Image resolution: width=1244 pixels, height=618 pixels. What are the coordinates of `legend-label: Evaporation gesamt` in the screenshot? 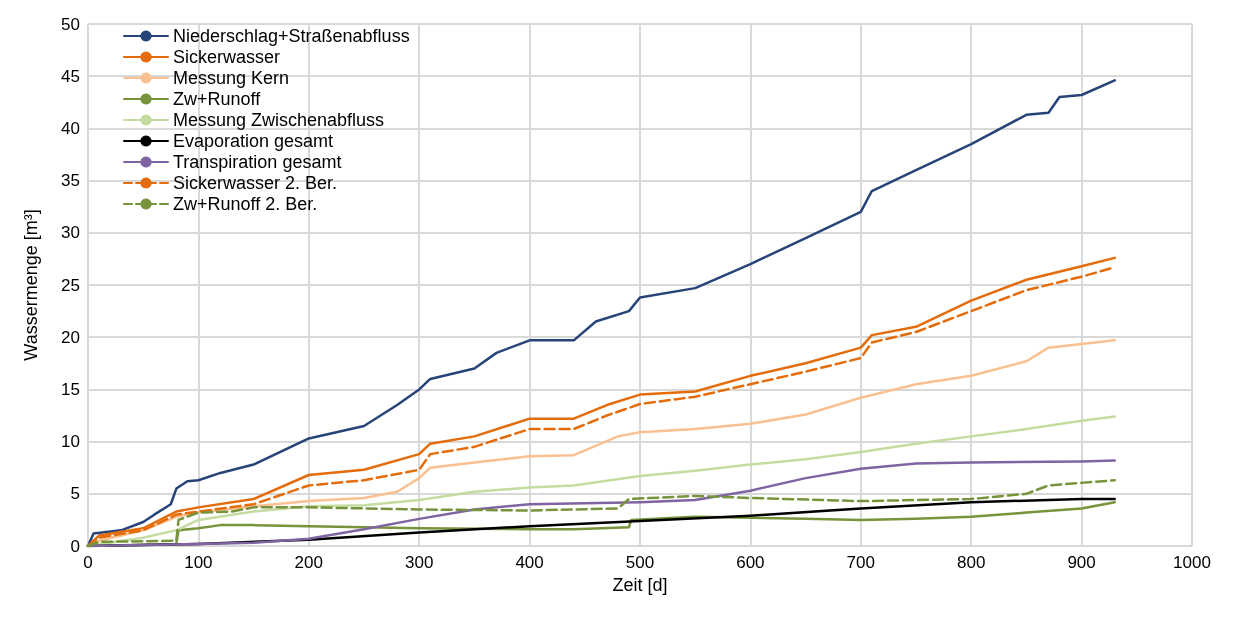 It's located at (253, 141).